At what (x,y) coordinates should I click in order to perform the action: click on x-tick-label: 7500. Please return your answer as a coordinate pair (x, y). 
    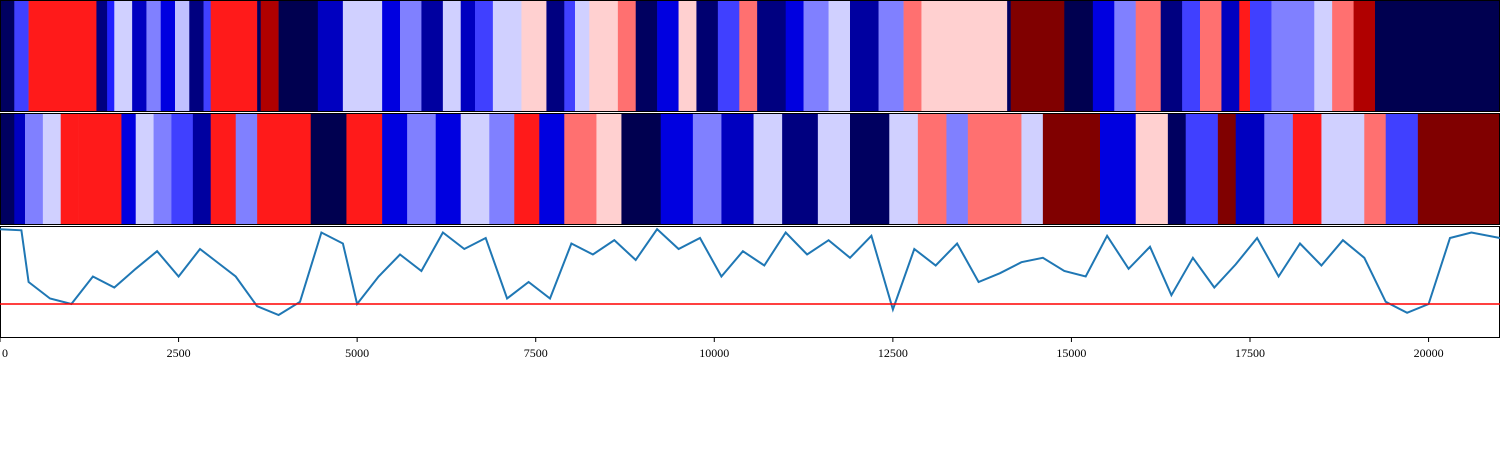
    Looking at the image, I should click on (536, 353).